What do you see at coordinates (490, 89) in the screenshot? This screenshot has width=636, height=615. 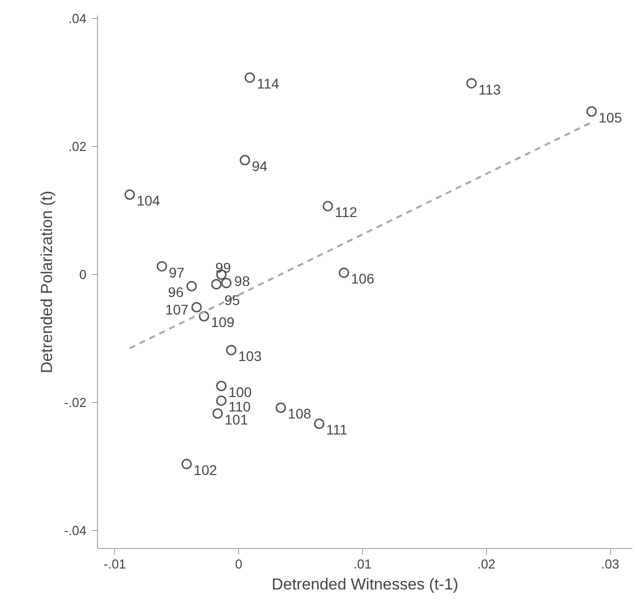 I see `annotation: 113` at bounding box center [490, 89].